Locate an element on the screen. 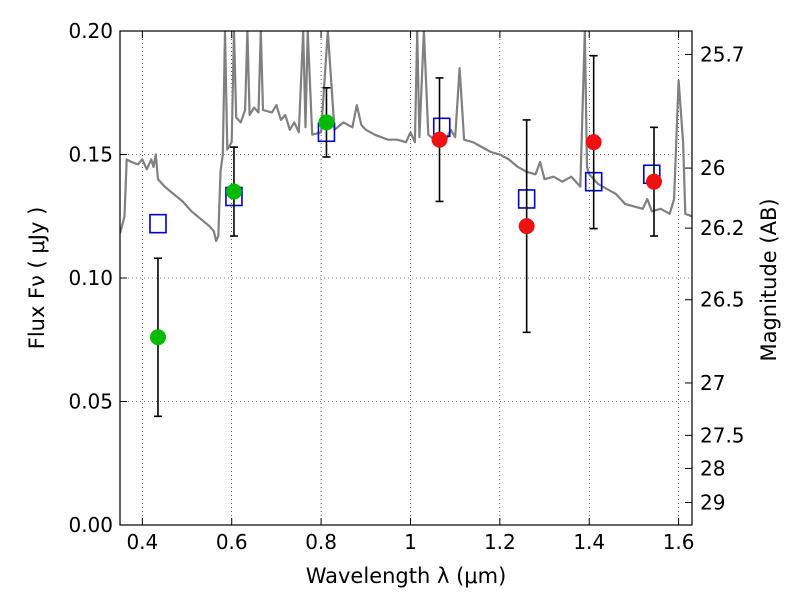  mag-tick-label: 27.5 is located at coordinates (722, 435).